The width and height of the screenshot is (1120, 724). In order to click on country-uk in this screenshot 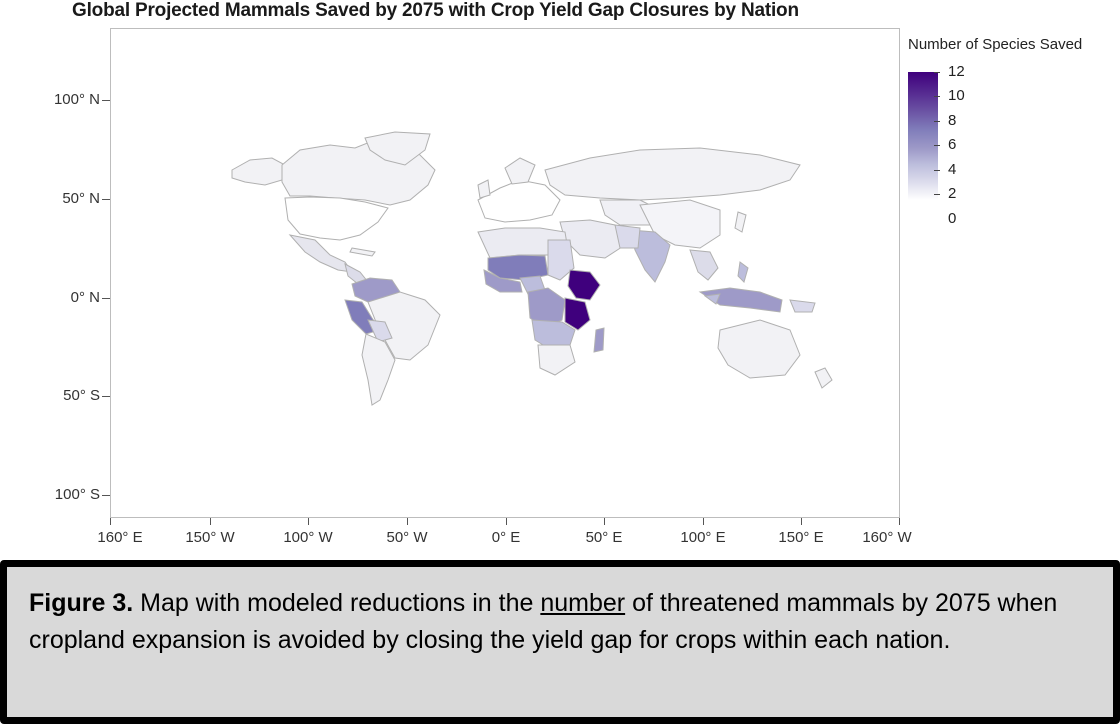, I will do `click(484, 189)`.